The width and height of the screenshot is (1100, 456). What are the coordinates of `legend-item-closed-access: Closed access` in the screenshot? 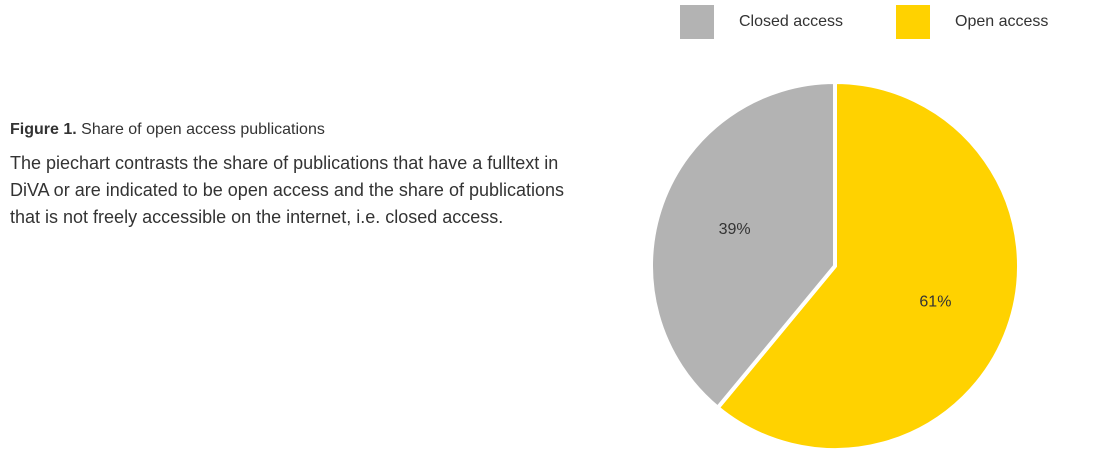 It's located at (761, 22).